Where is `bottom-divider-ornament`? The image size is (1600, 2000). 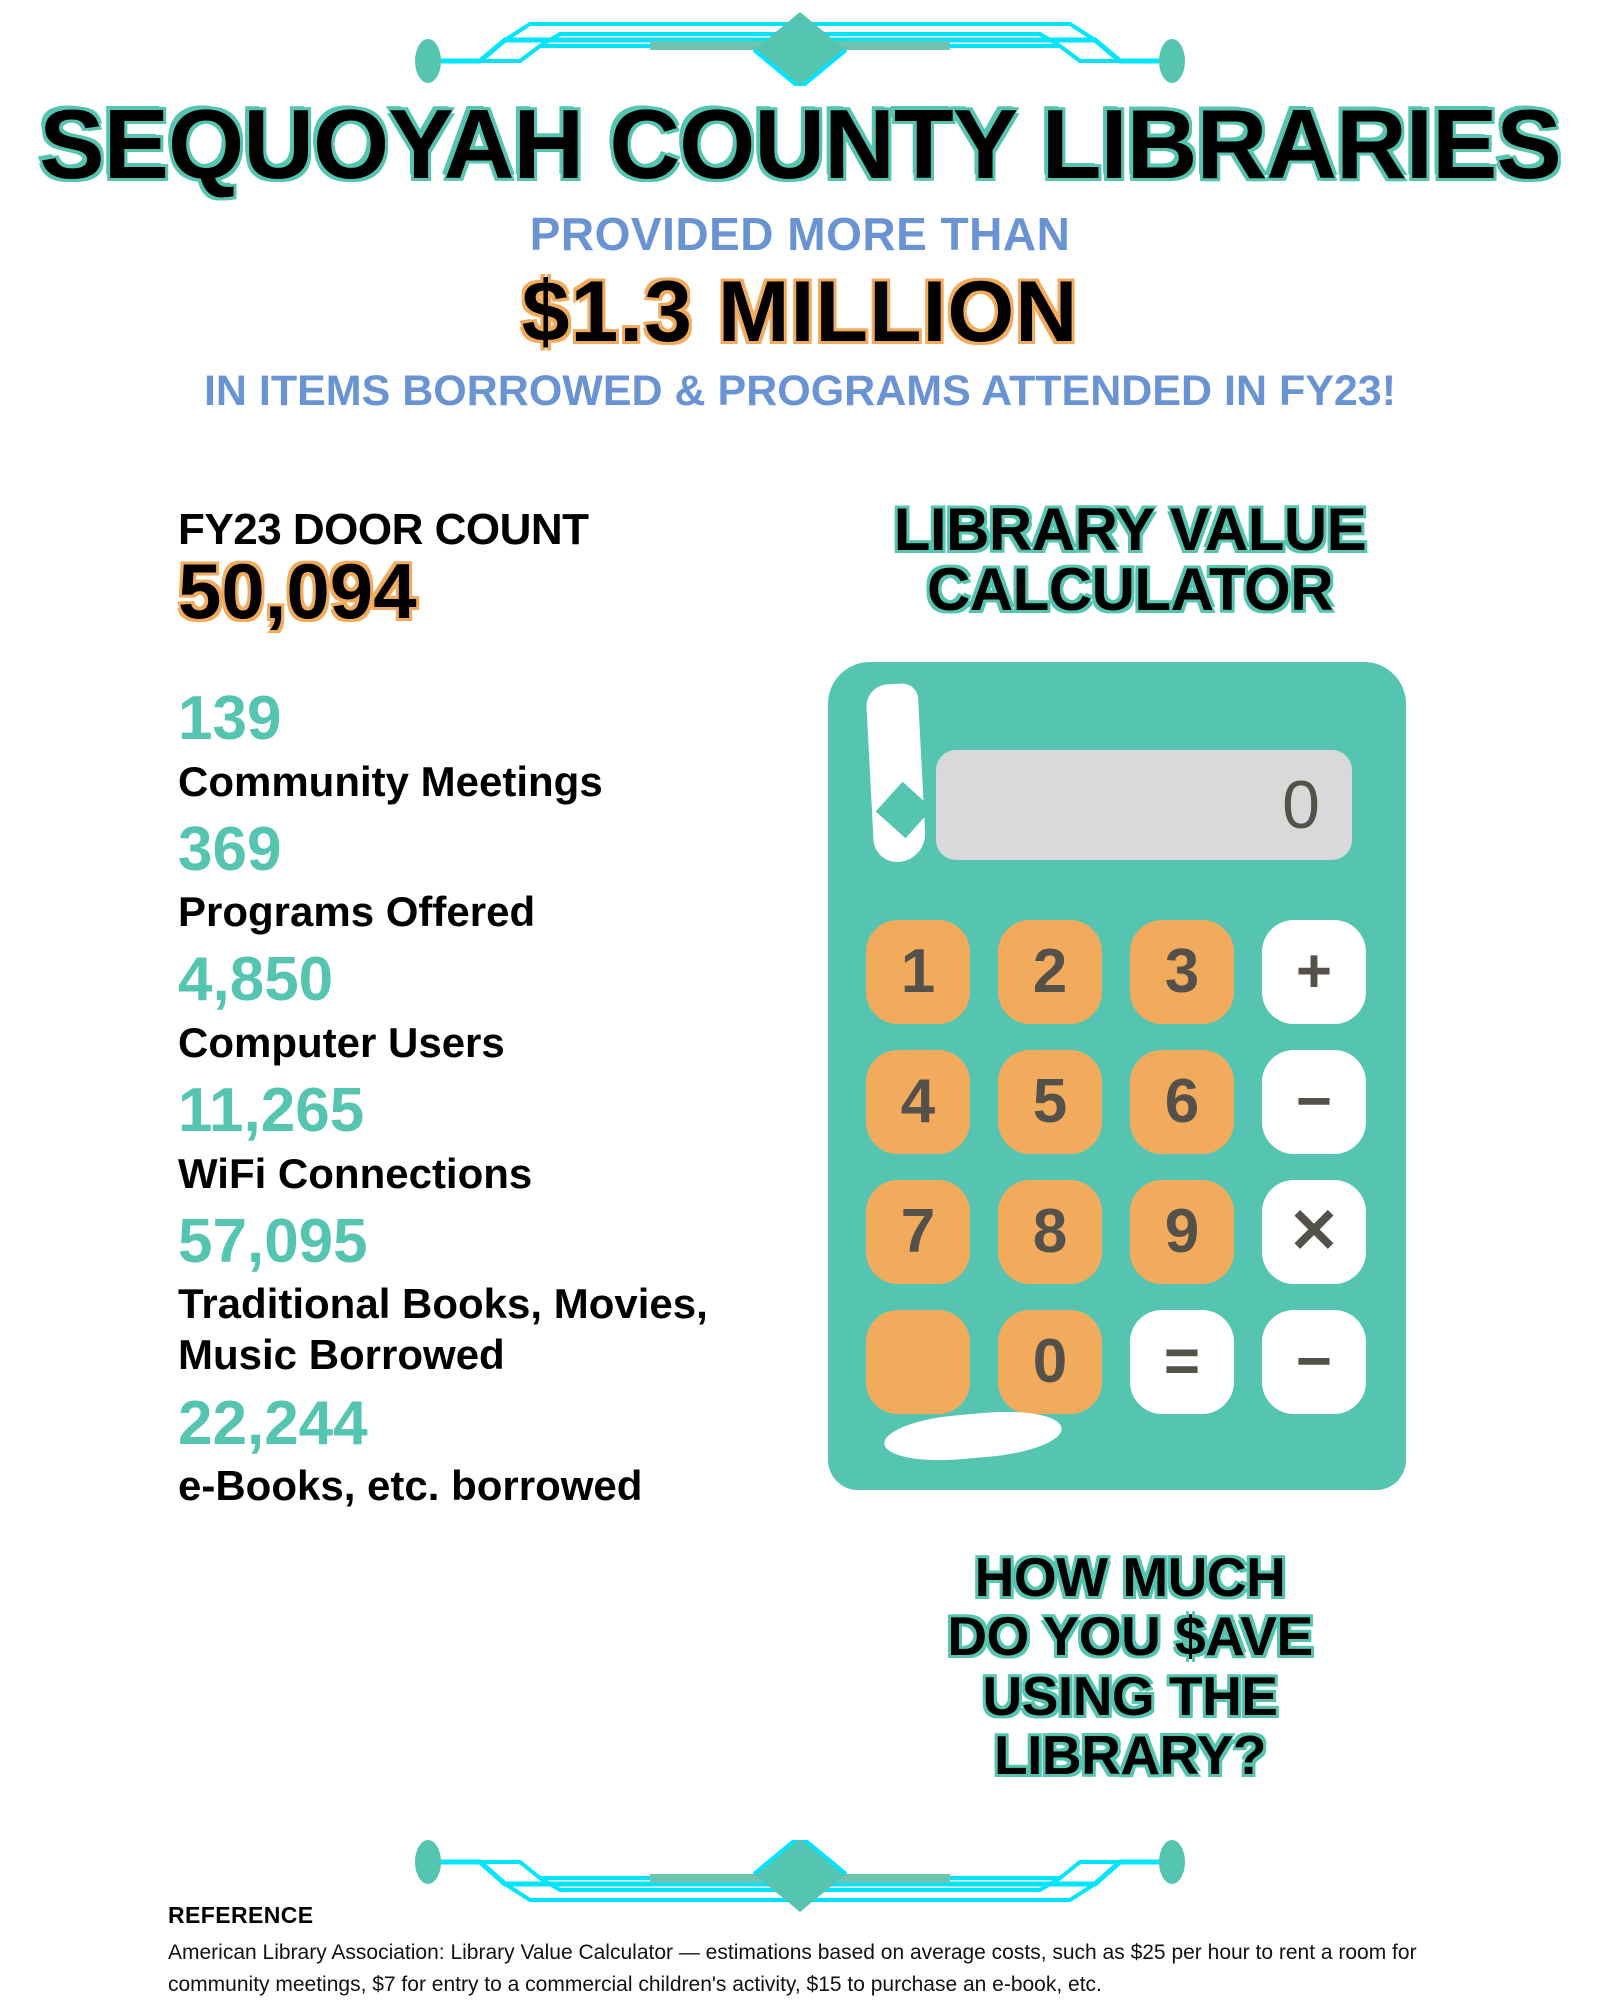 bottom-divider-ornament is located at coordinates (800, 1880).